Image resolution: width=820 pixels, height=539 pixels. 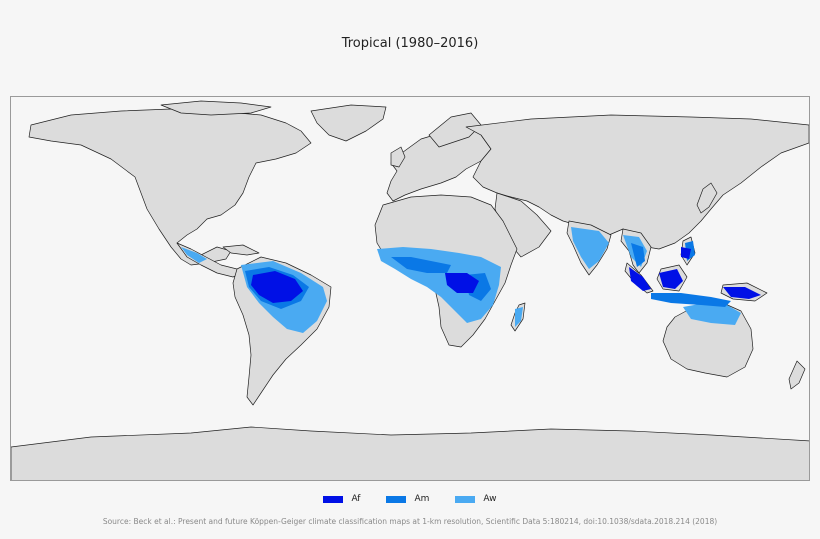 I want to click on legend-label-am: Am, so click(x=422, y=499).